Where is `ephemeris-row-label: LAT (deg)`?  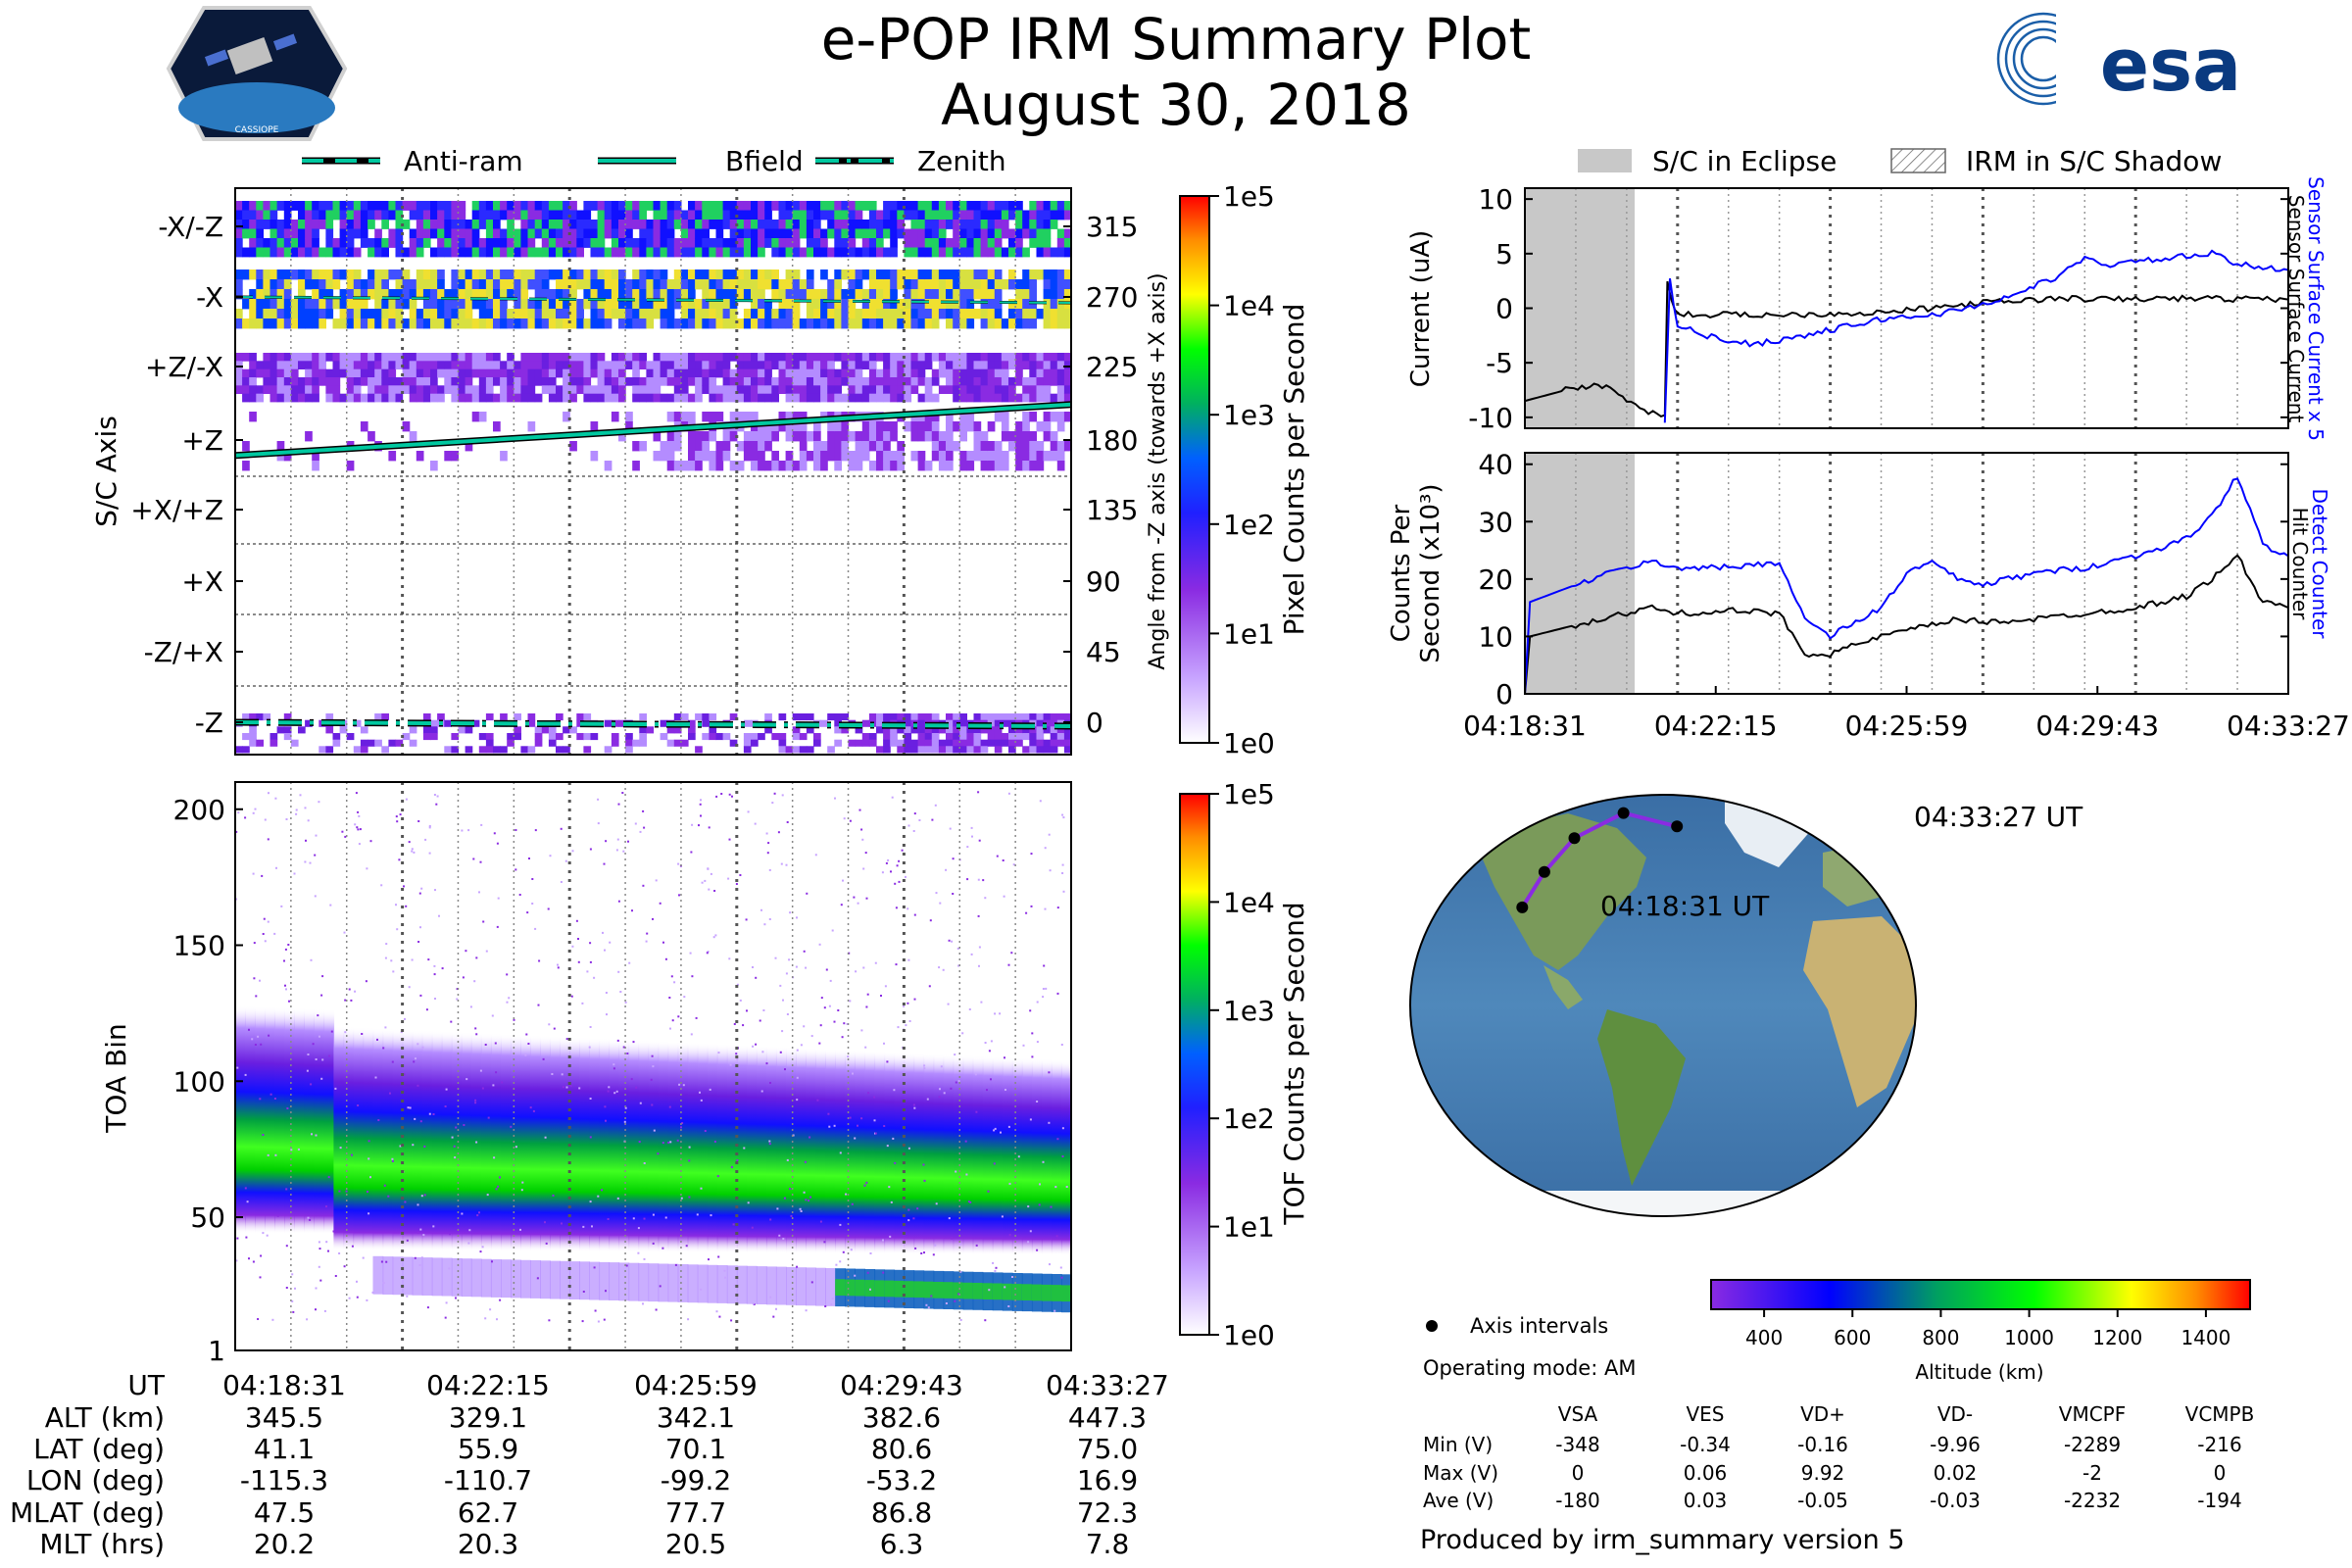 ephemeris-row-label: LAT (deg) is located at coordinates (99, 1449).